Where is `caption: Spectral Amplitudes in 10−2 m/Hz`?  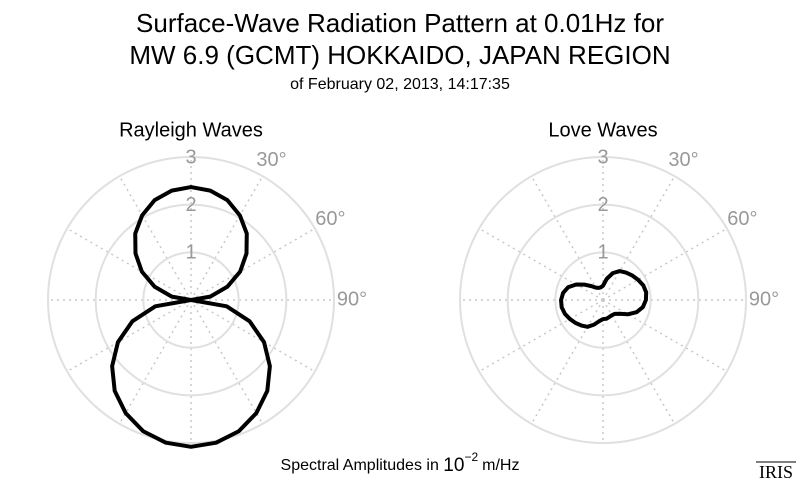 caption: Spectral Amplitudes in 10−2 m/Hz is located at coordinates (400, 463).